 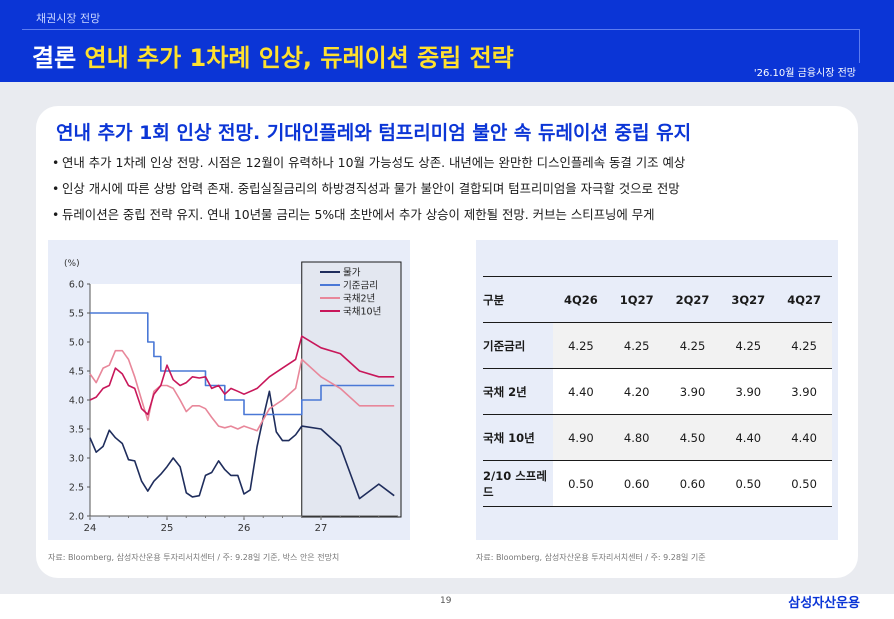 I want to click on y-tick-label: 6.0, so click(x=76, y=285).